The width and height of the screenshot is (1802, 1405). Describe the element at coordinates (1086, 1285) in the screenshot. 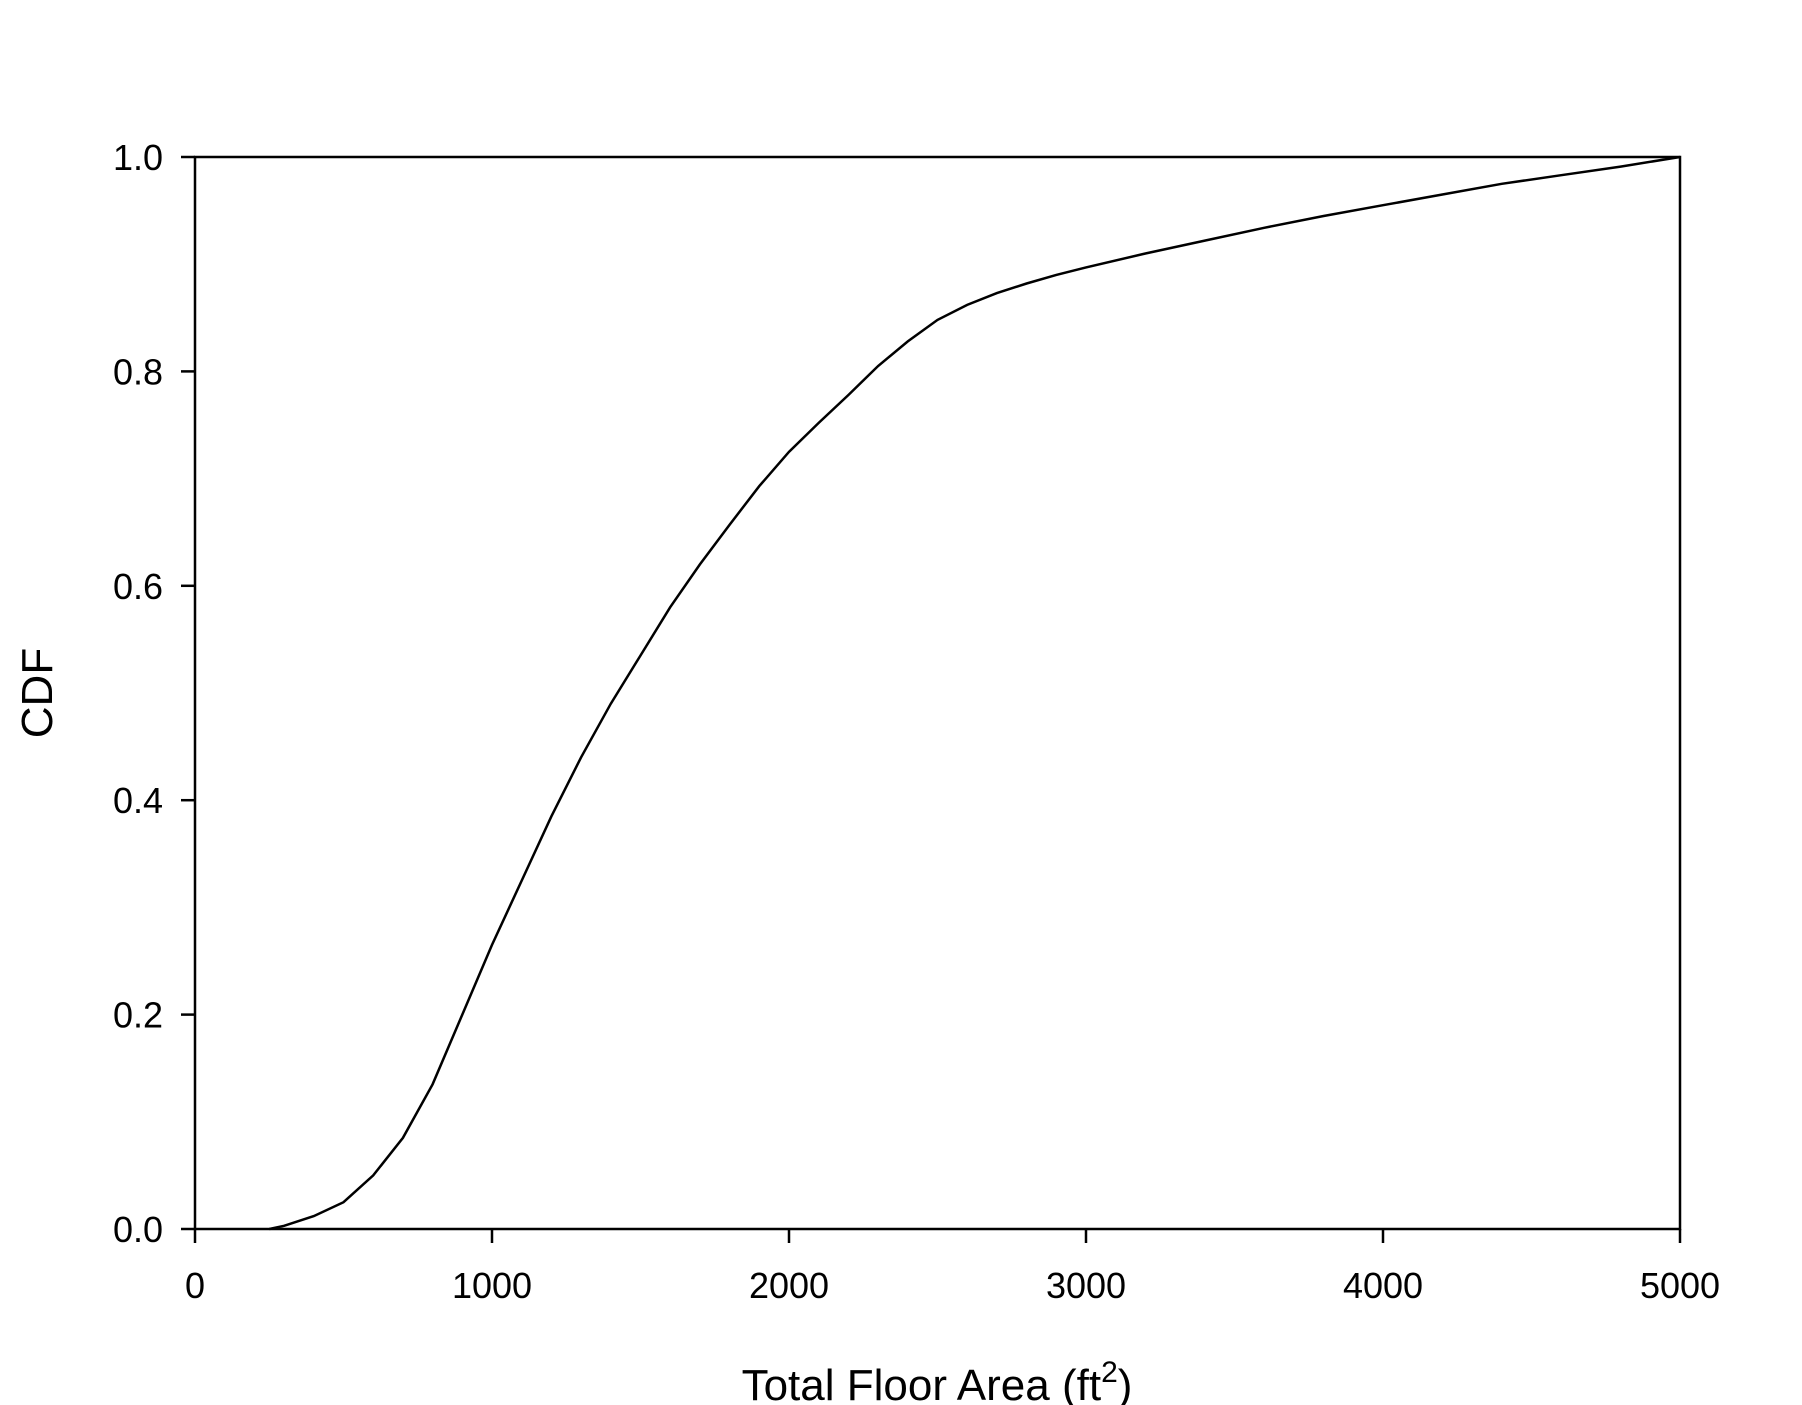

I see `x-tick-label: 3000` at that location.